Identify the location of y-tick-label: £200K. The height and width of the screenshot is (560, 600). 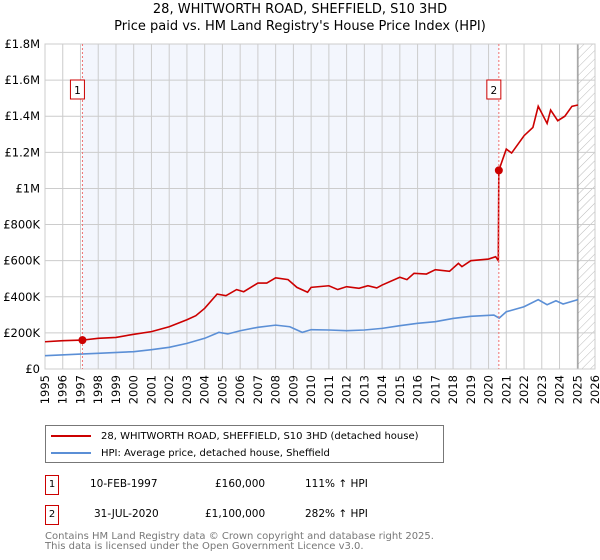
(21, 333).